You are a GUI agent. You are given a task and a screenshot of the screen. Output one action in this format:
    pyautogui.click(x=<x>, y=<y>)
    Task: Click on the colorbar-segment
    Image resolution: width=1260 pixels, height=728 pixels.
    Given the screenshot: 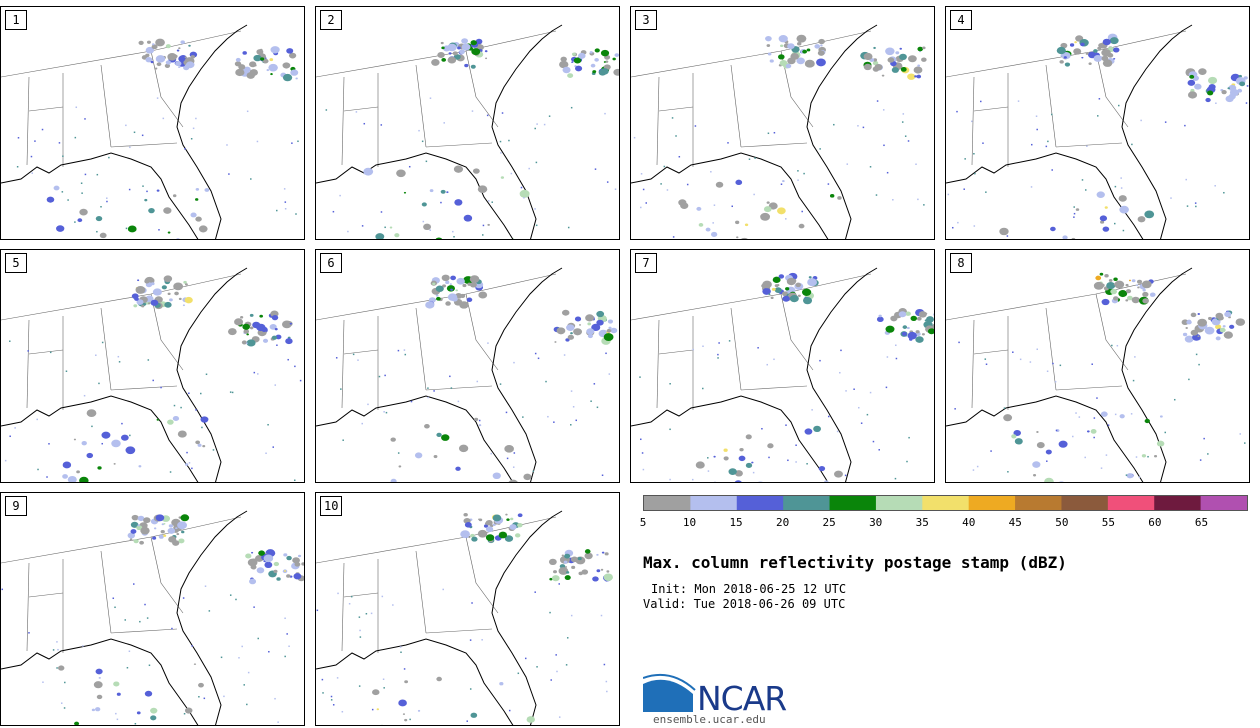 What is the action you would take?
    pyautogui.click(x=807, y=503)
    